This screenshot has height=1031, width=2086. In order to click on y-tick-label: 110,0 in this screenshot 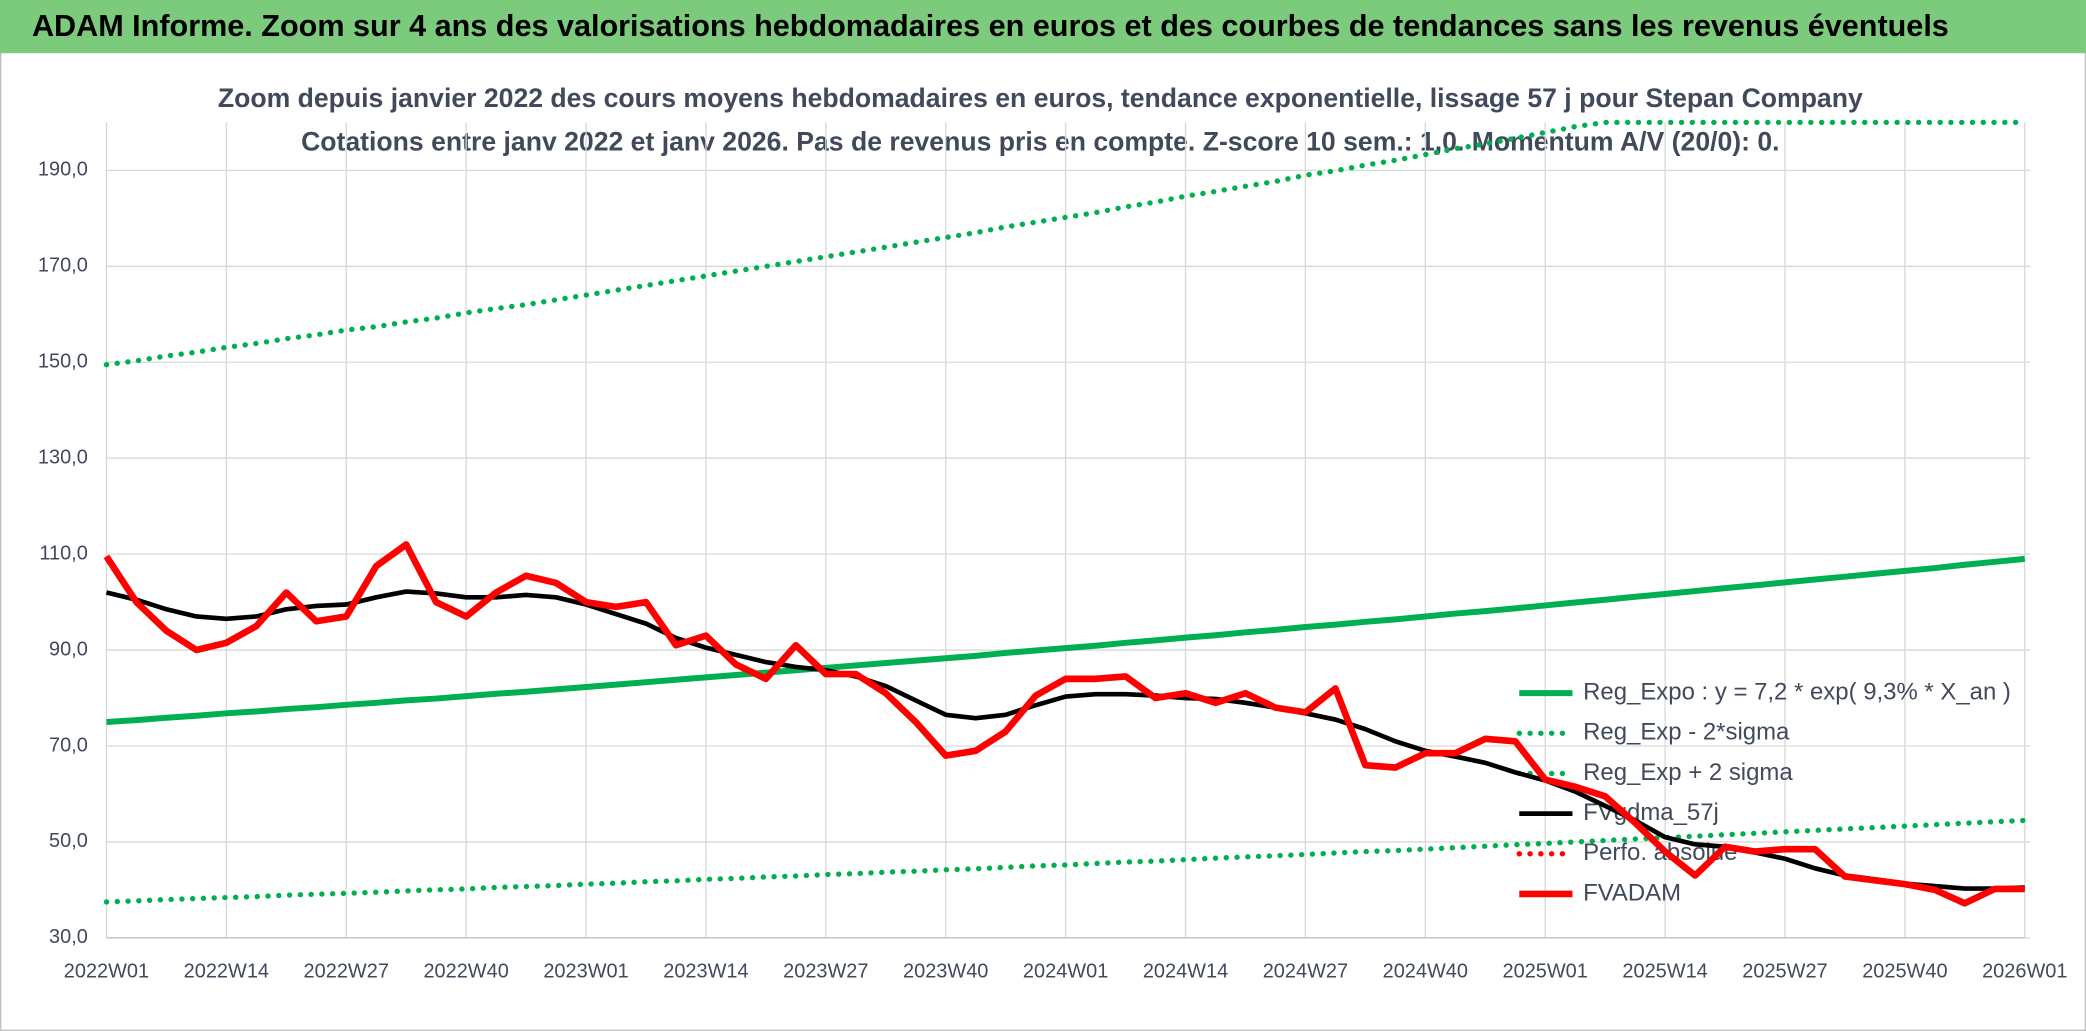, I will do `click(63, 553)`.